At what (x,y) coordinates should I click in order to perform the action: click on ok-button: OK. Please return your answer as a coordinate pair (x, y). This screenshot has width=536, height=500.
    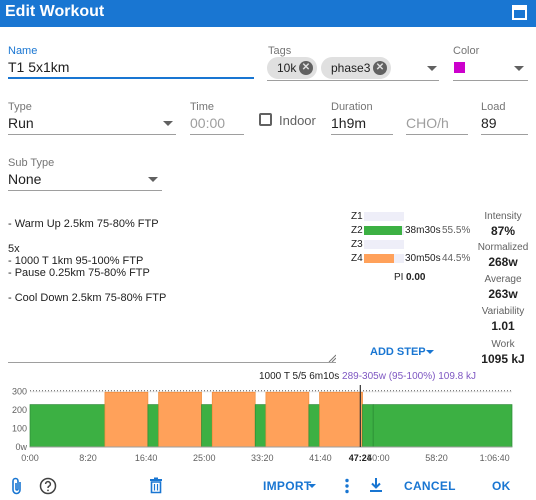
    Looking at the image, I should click on (501, 486).